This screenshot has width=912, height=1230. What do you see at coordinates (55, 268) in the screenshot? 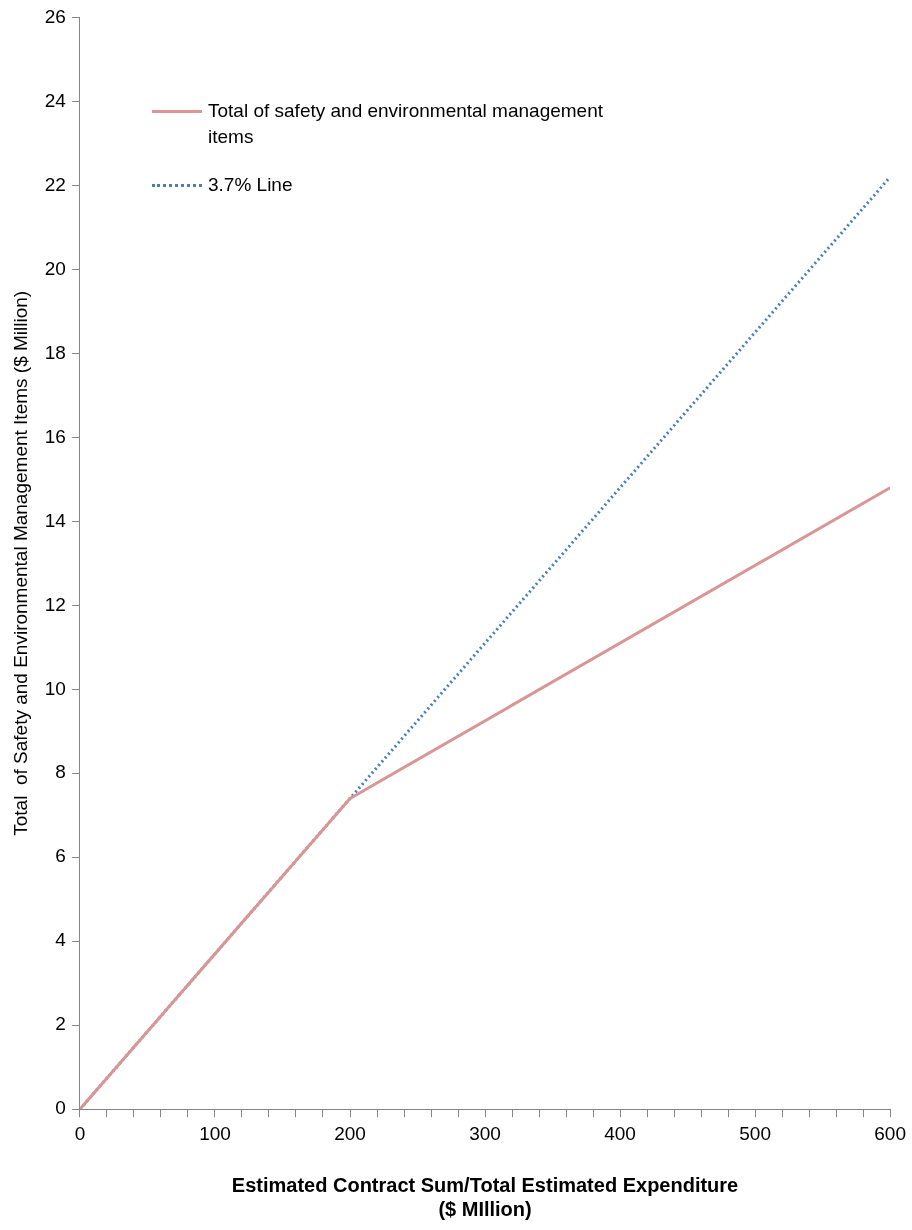
I see `y-tick-label: 20` at bounding box center [55, 268].